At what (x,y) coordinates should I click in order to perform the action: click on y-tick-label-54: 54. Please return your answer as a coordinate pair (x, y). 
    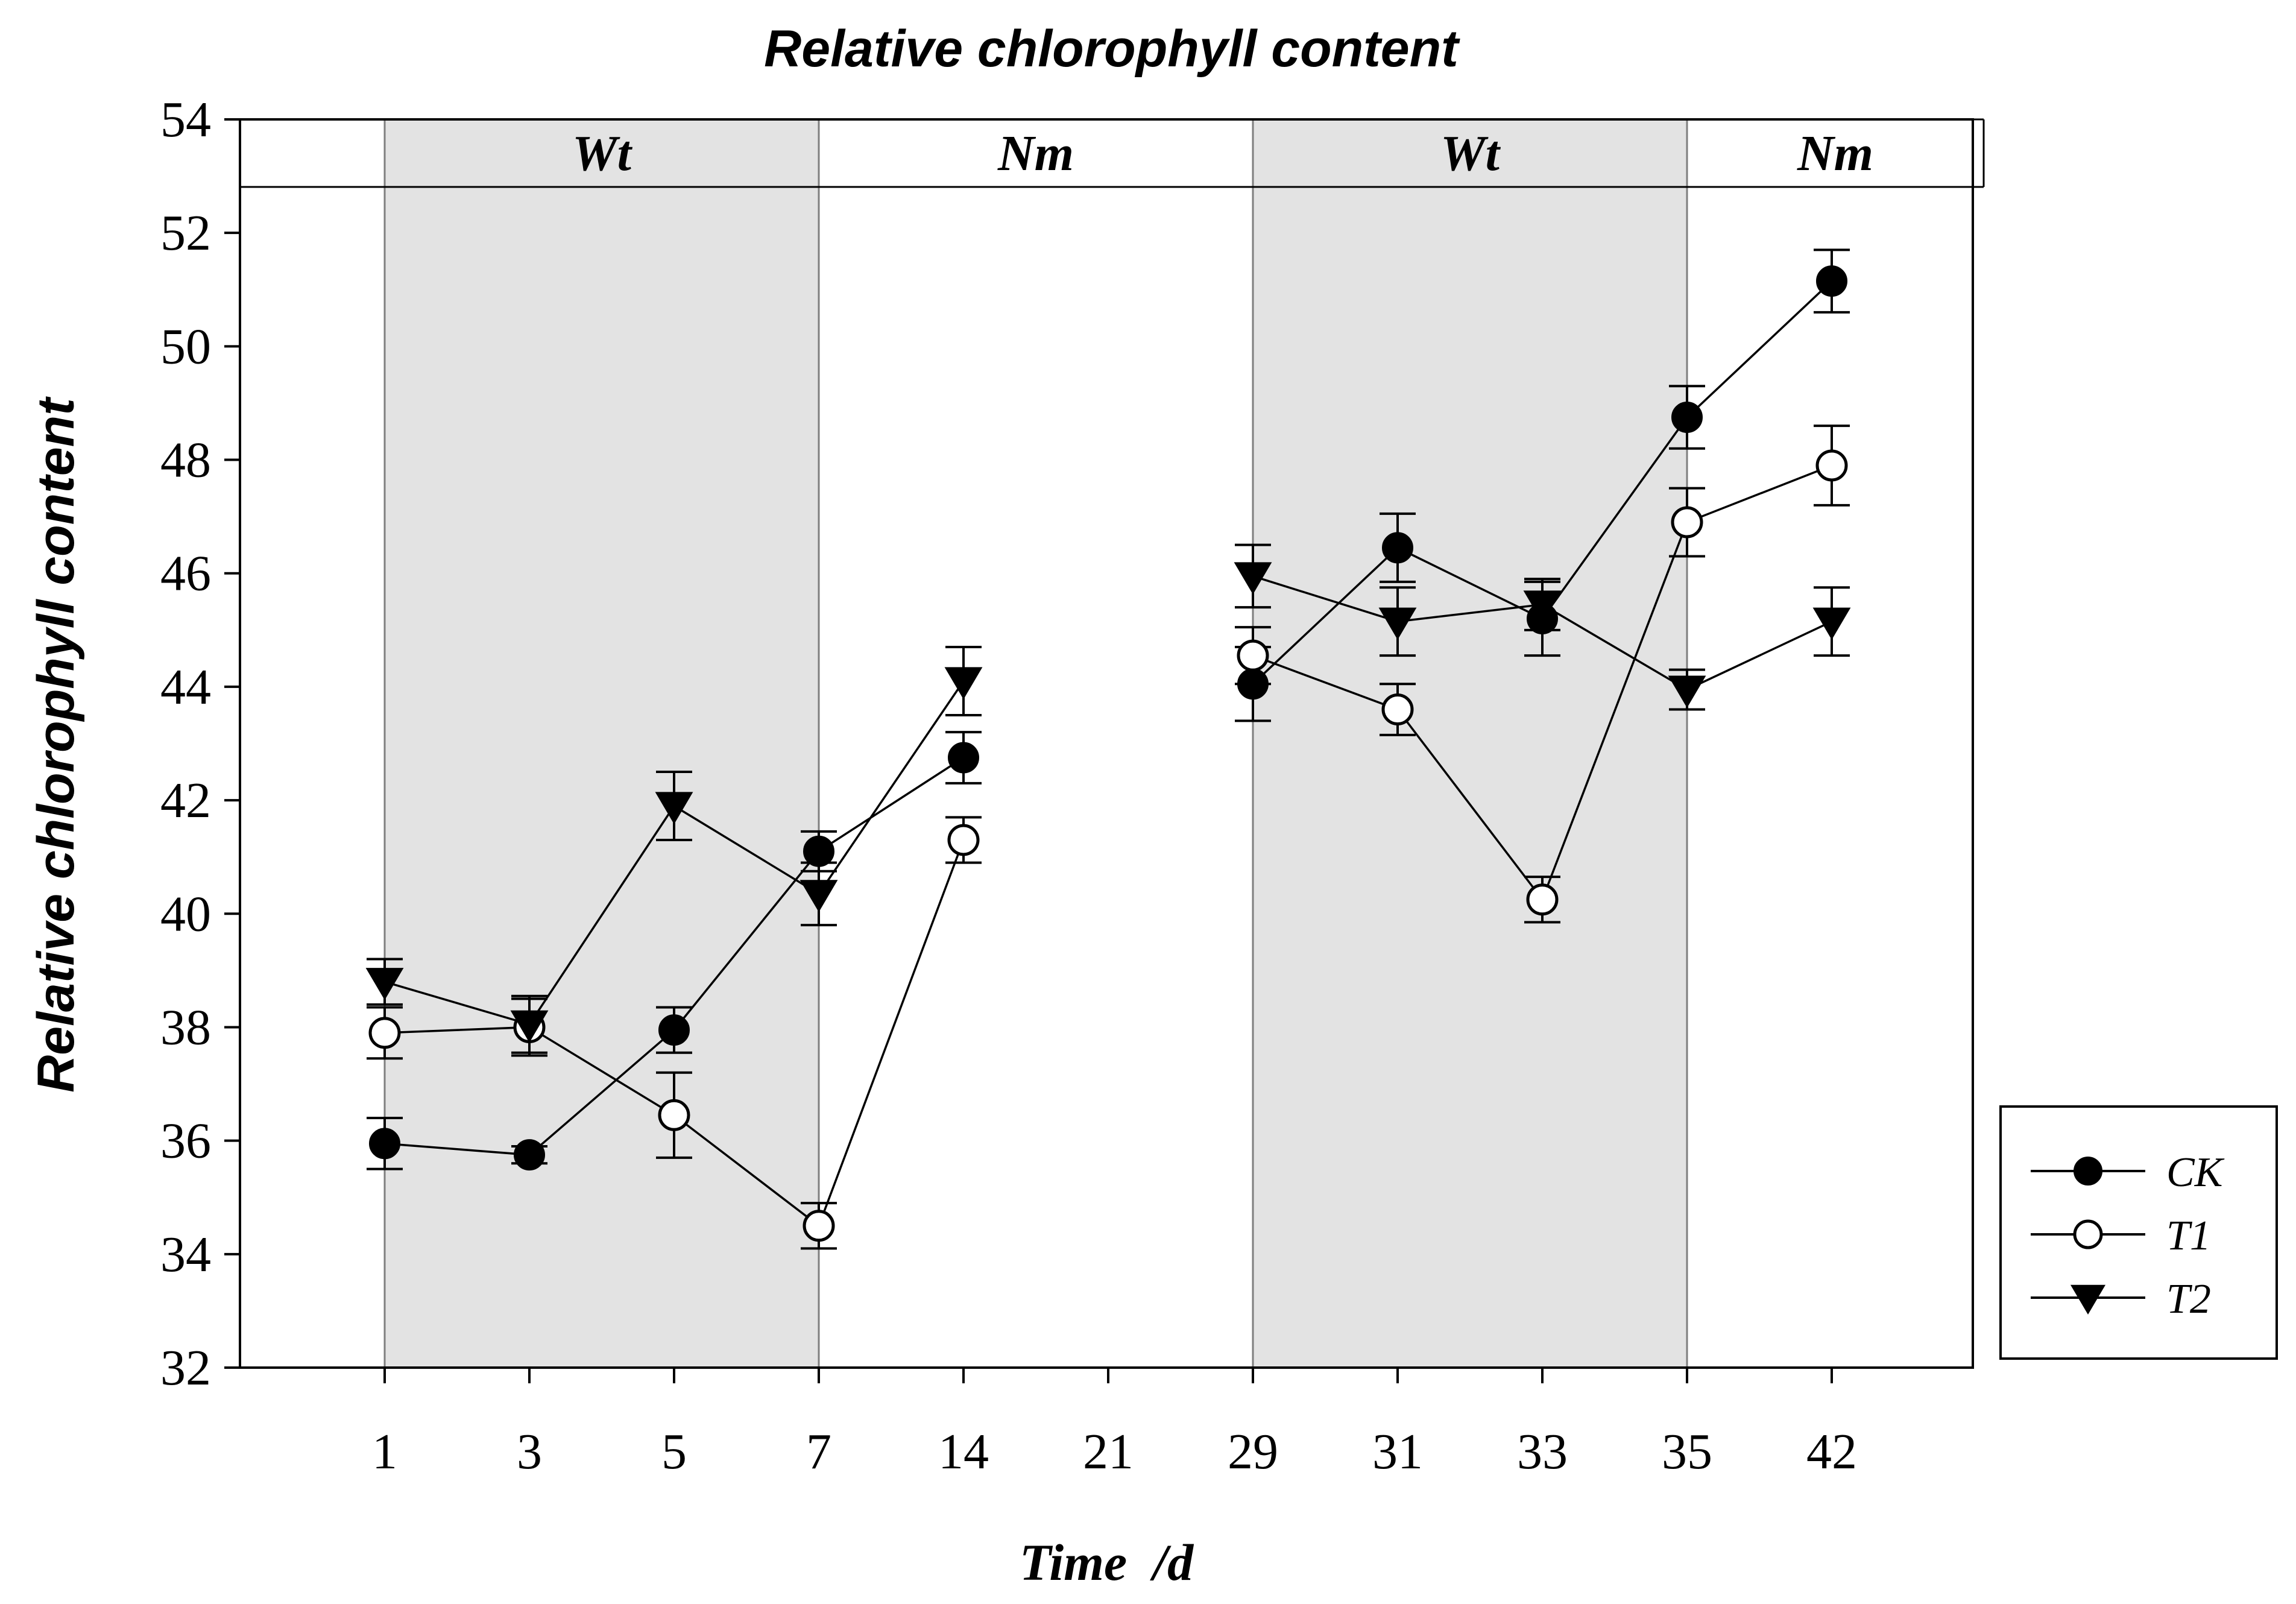
    Looking at the image, I should click on (185, 120).